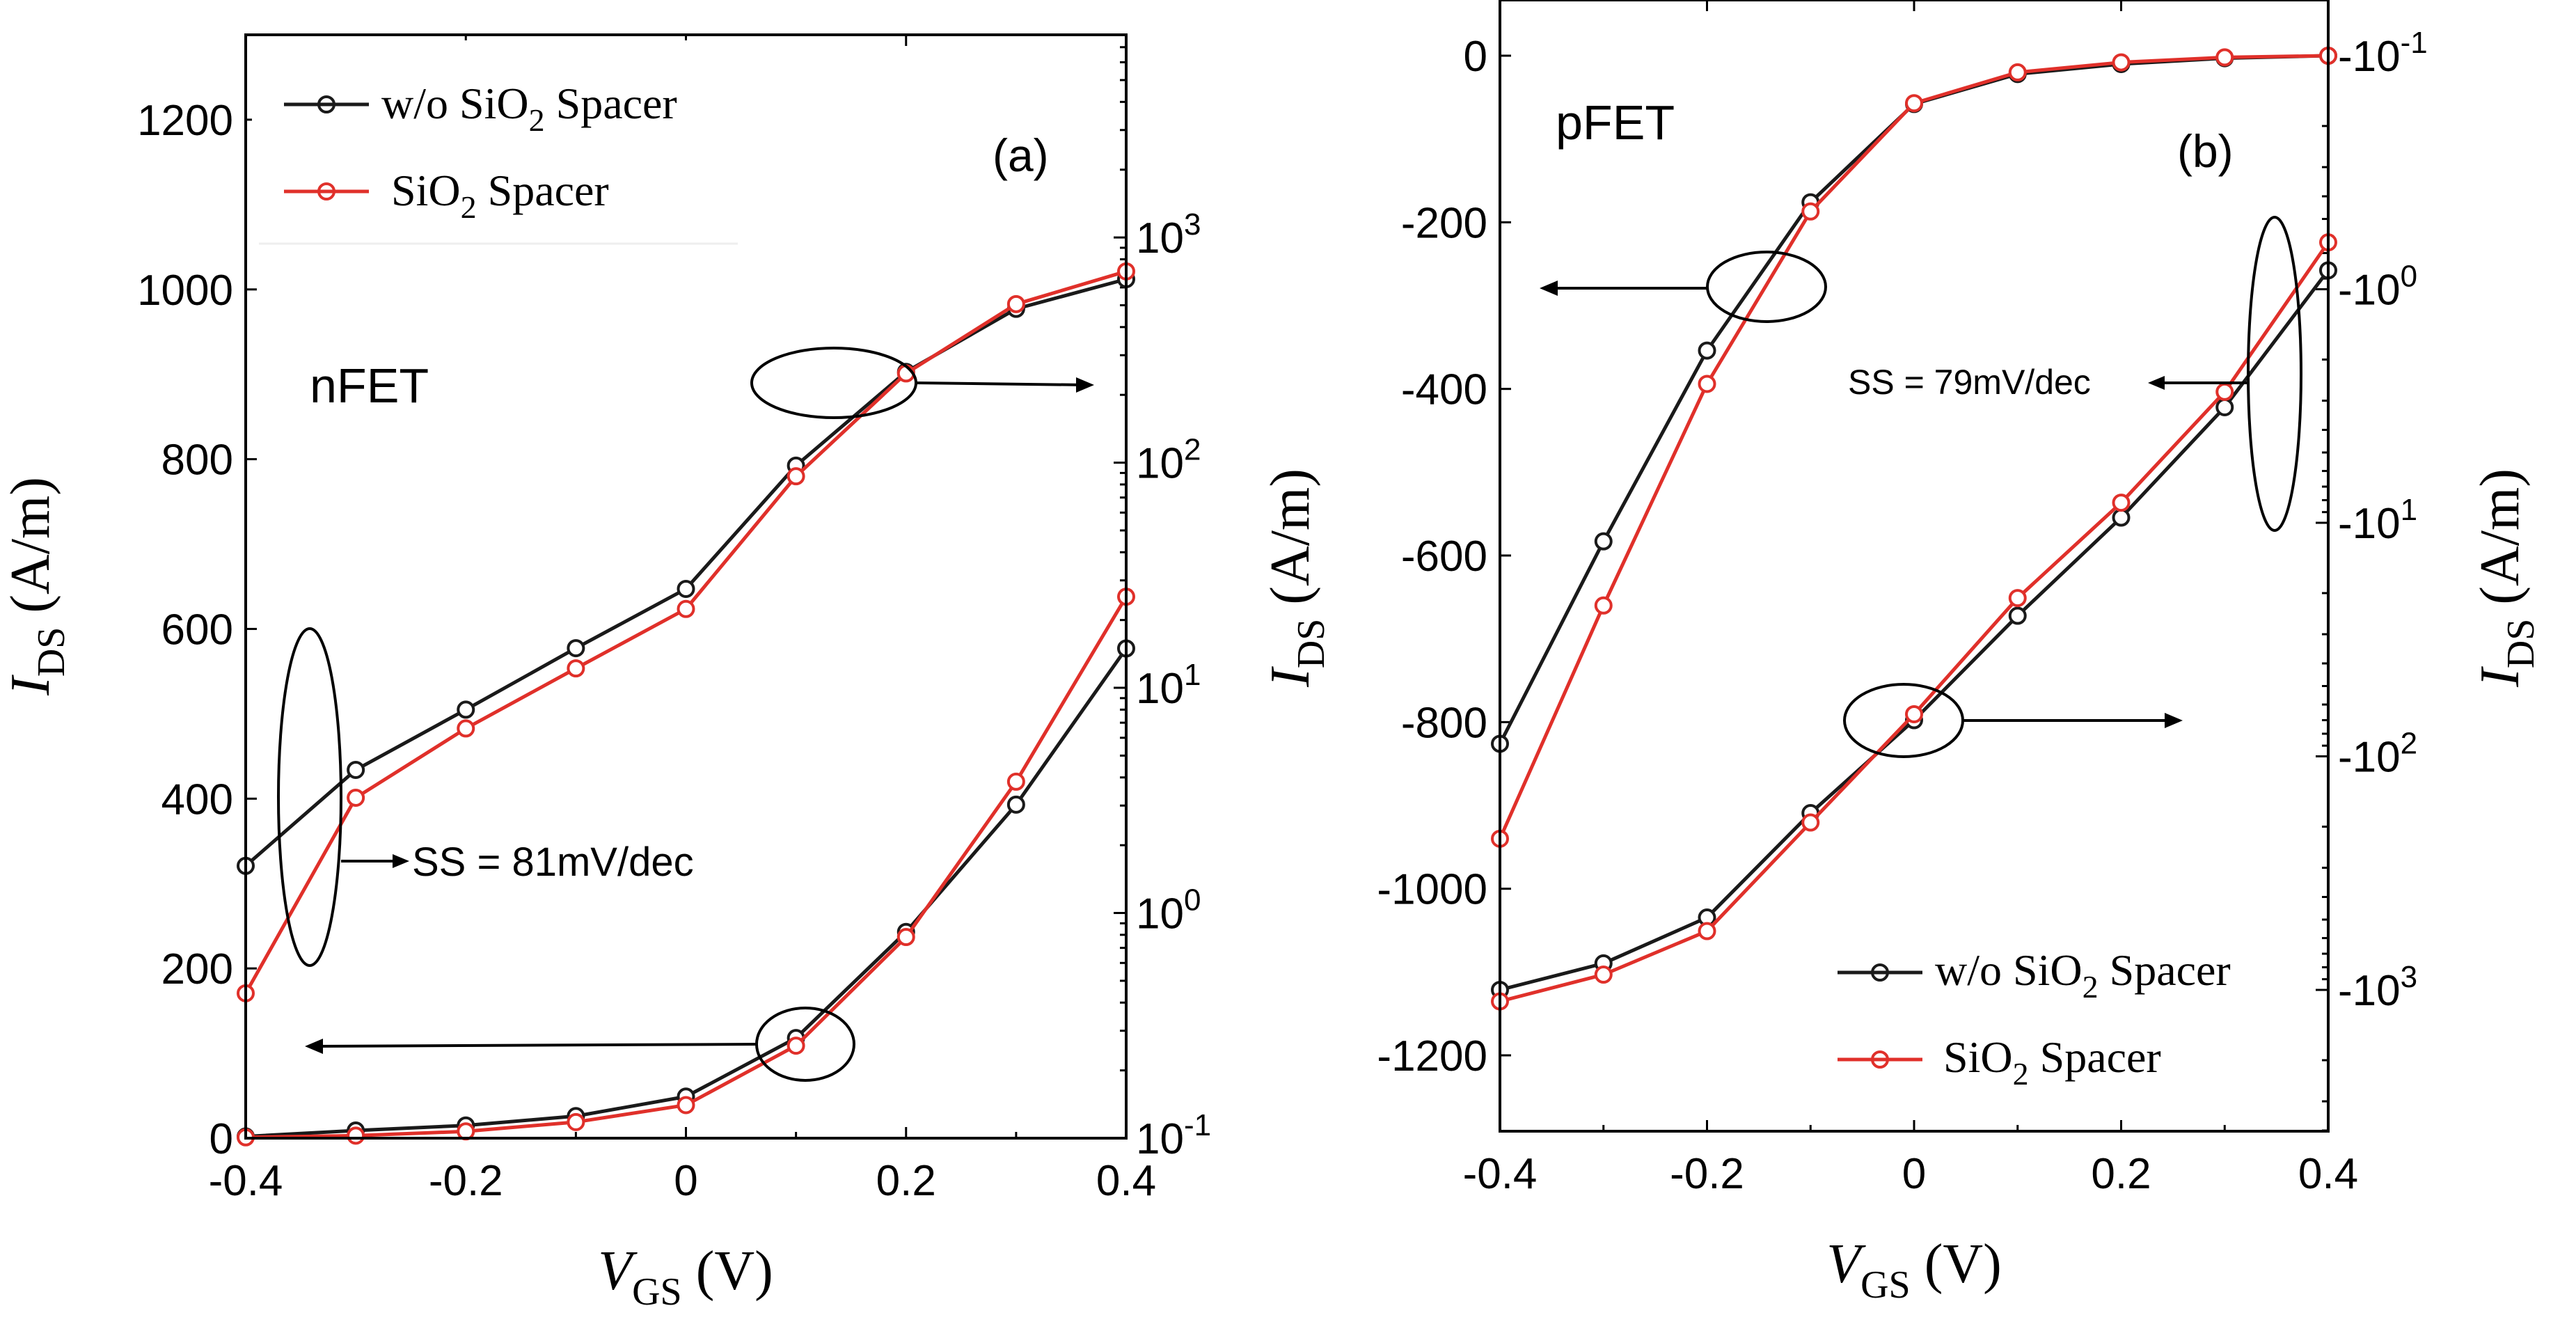 The image size is (2576, 1331). What do you see at coordinates (185, 121) in the screenshot?
I see `panel-a-y-left-tick-label: 1200` at bounding box center [185, 121].